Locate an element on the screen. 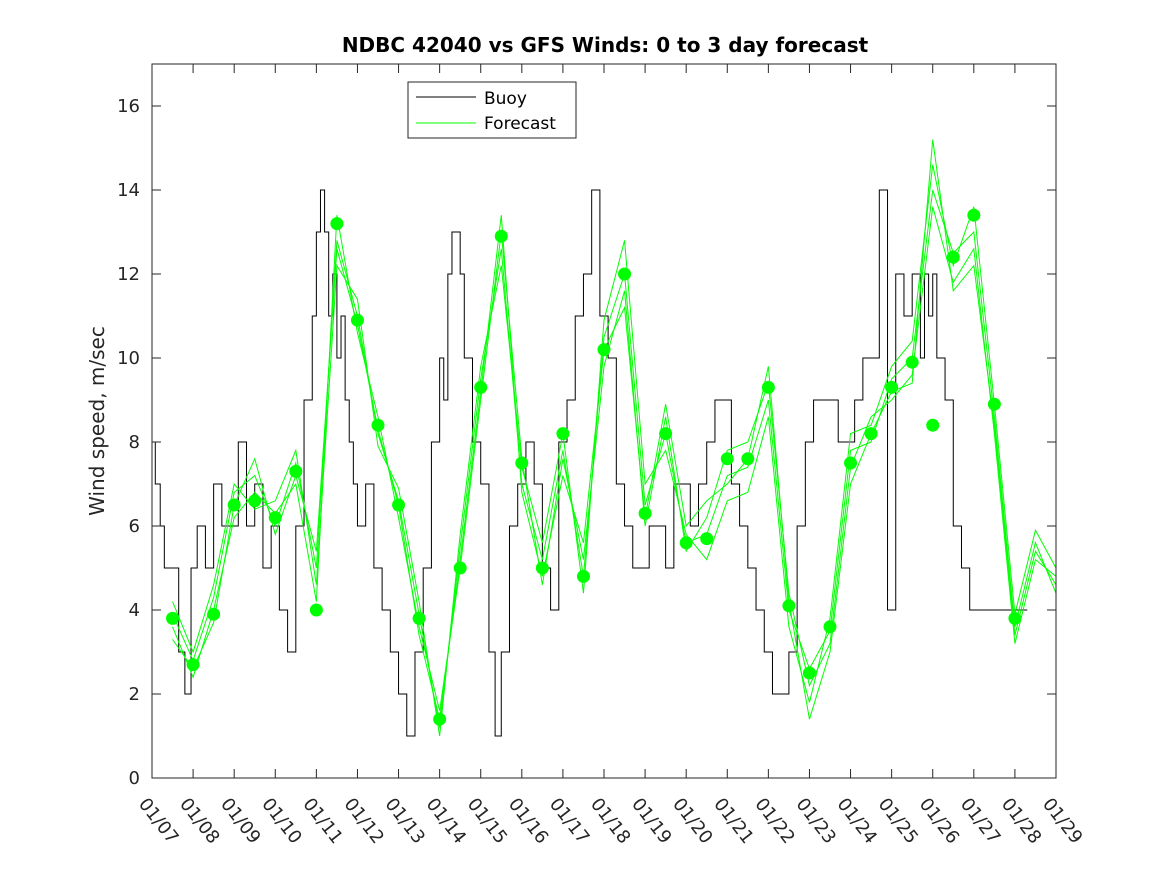  x-tick-label: 01/25 is located at coordinates (898, 821).